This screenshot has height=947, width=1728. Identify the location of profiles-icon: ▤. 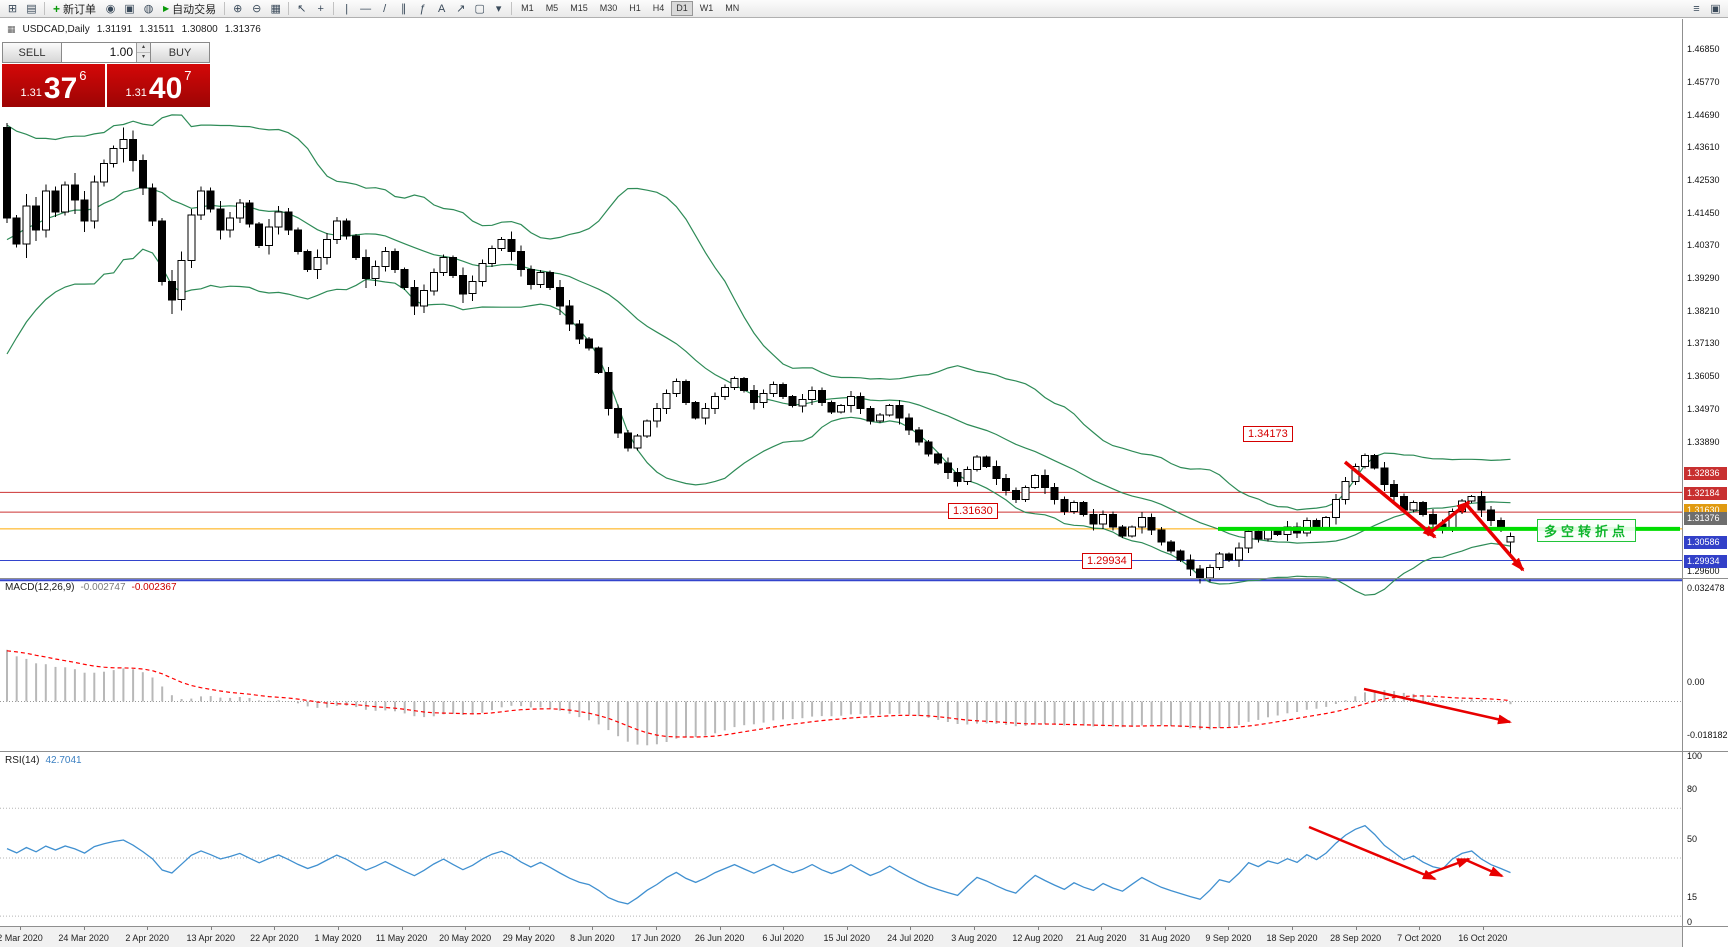
(31, 9).